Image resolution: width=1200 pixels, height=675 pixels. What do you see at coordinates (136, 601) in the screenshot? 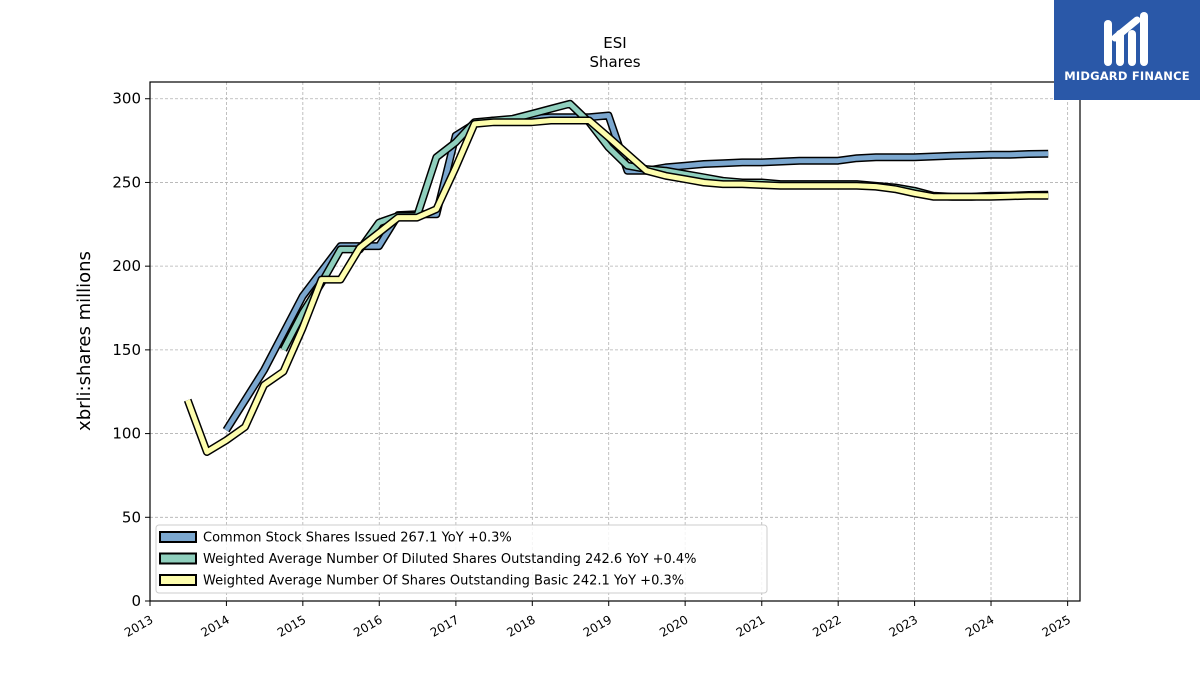
I see `y-tick-label: 0` at bounding box center [136, 601].